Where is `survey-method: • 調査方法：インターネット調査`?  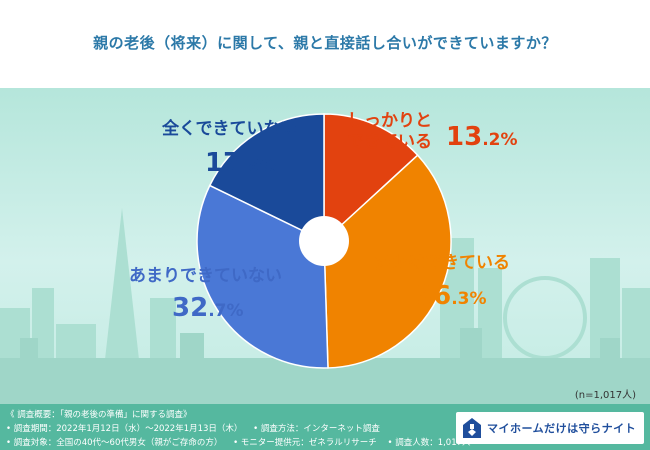
survey-method: • 調査方法：インターネット調査 is located at coordinates (316, 429).